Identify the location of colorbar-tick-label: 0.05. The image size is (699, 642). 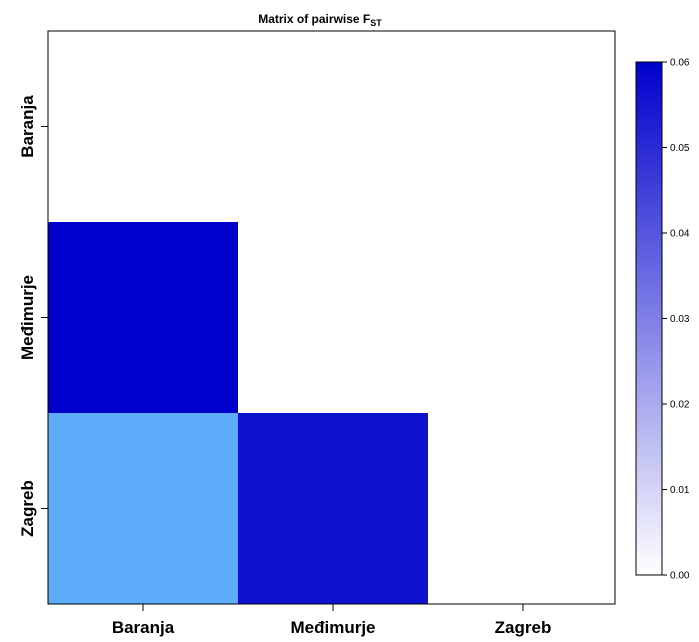
(680, 148).